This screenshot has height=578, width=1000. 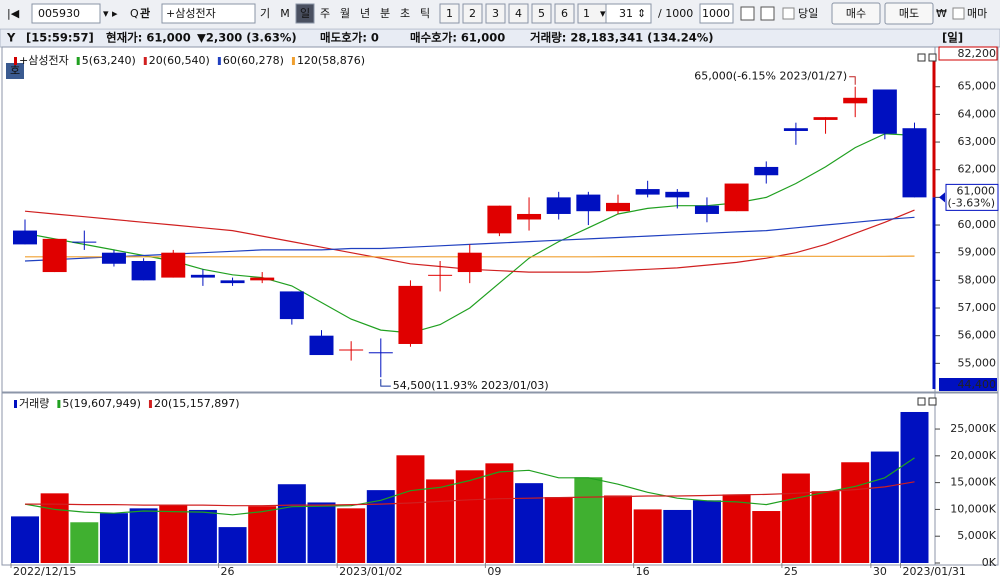 What do you see at coordinates (109, 60) in the screenshot?
I see `legend-label: 5(63,240)` at bounding box center [109, 60].